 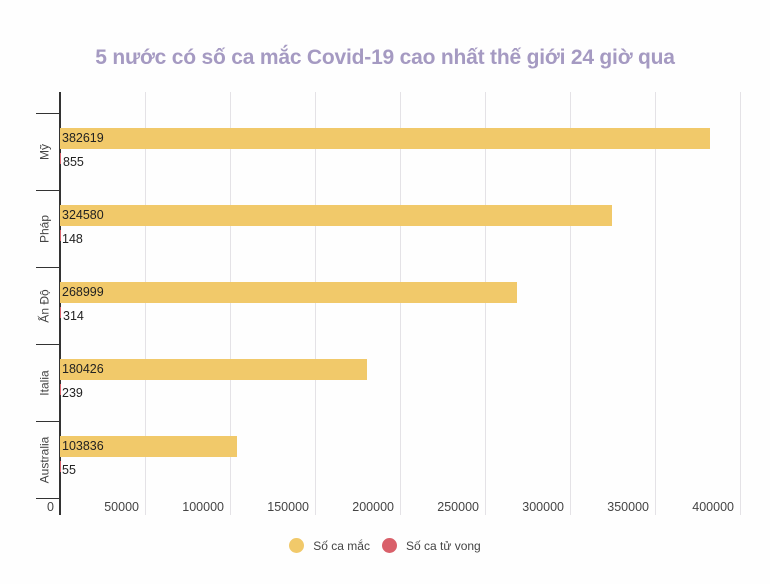 I want to click on legend-item-cases: Số ca mắc, so click(x=329, y=545).